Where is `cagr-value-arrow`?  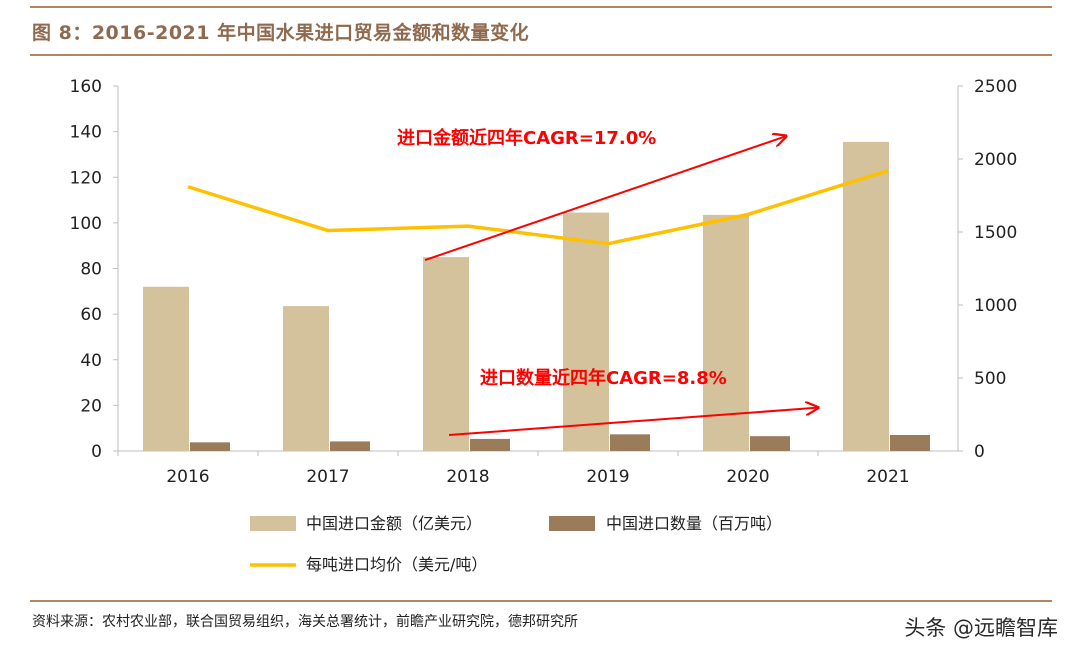
cagr-value-arrow is located at coordinates (605, 199).